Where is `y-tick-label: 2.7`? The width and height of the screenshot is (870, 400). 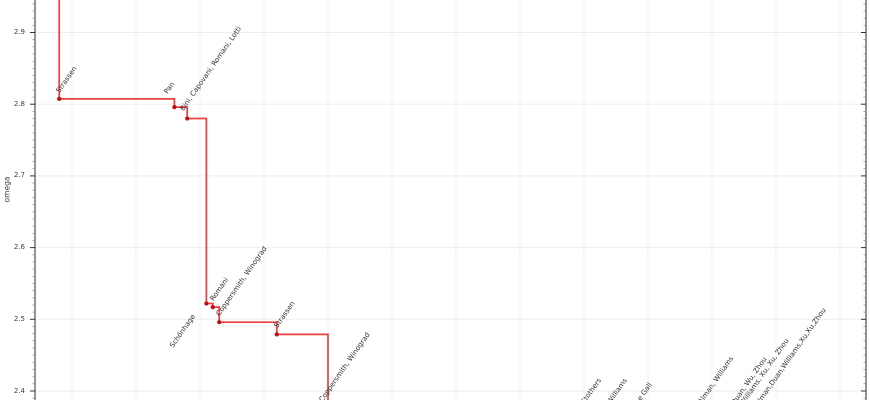 y-tick-label: 2.7 is located at coordinates (19, 175).